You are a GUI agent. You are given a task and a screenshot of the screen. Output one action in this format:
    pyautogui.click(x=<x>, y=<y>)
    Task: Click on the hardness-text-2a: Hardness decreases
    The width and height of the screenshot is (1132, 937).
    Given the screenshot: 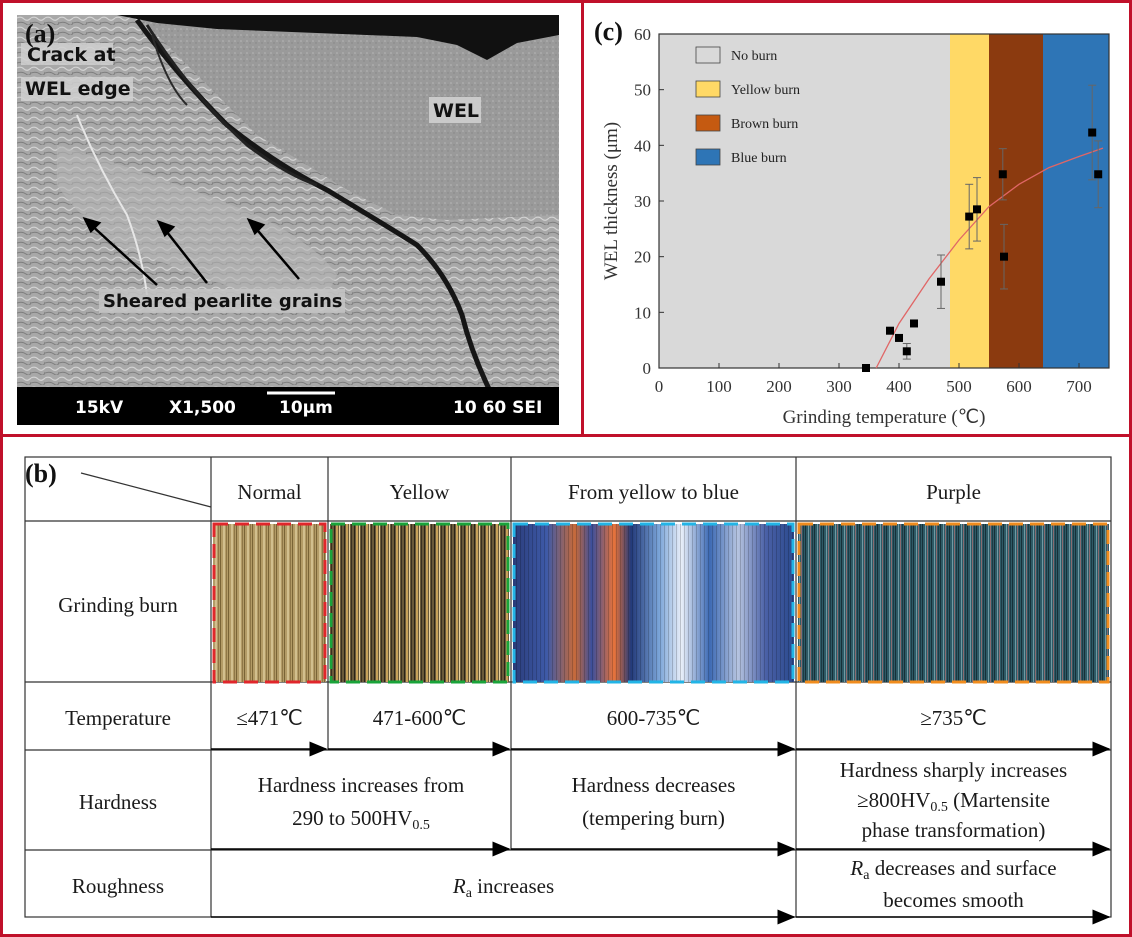 What is the action you would take?
    pyautogui.click(x=654, y=785)
    